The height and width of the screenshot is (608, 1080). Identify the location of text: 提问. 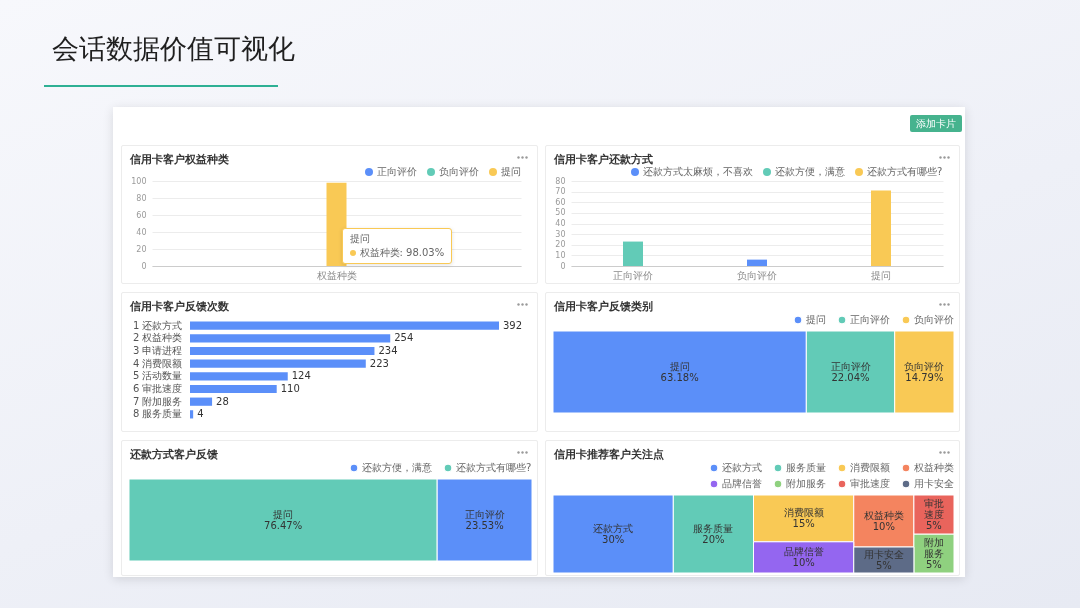
(679, 366).